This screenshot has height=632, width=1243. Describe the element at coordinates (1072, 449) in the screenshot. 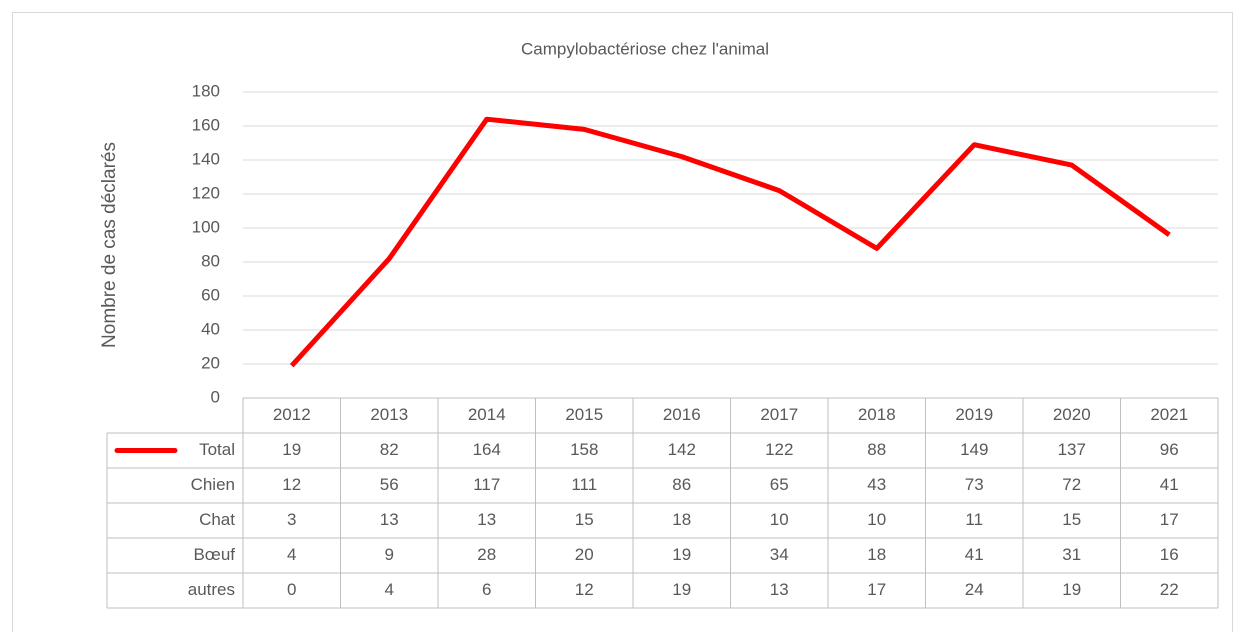

I see `table-cell: 137` at that location.